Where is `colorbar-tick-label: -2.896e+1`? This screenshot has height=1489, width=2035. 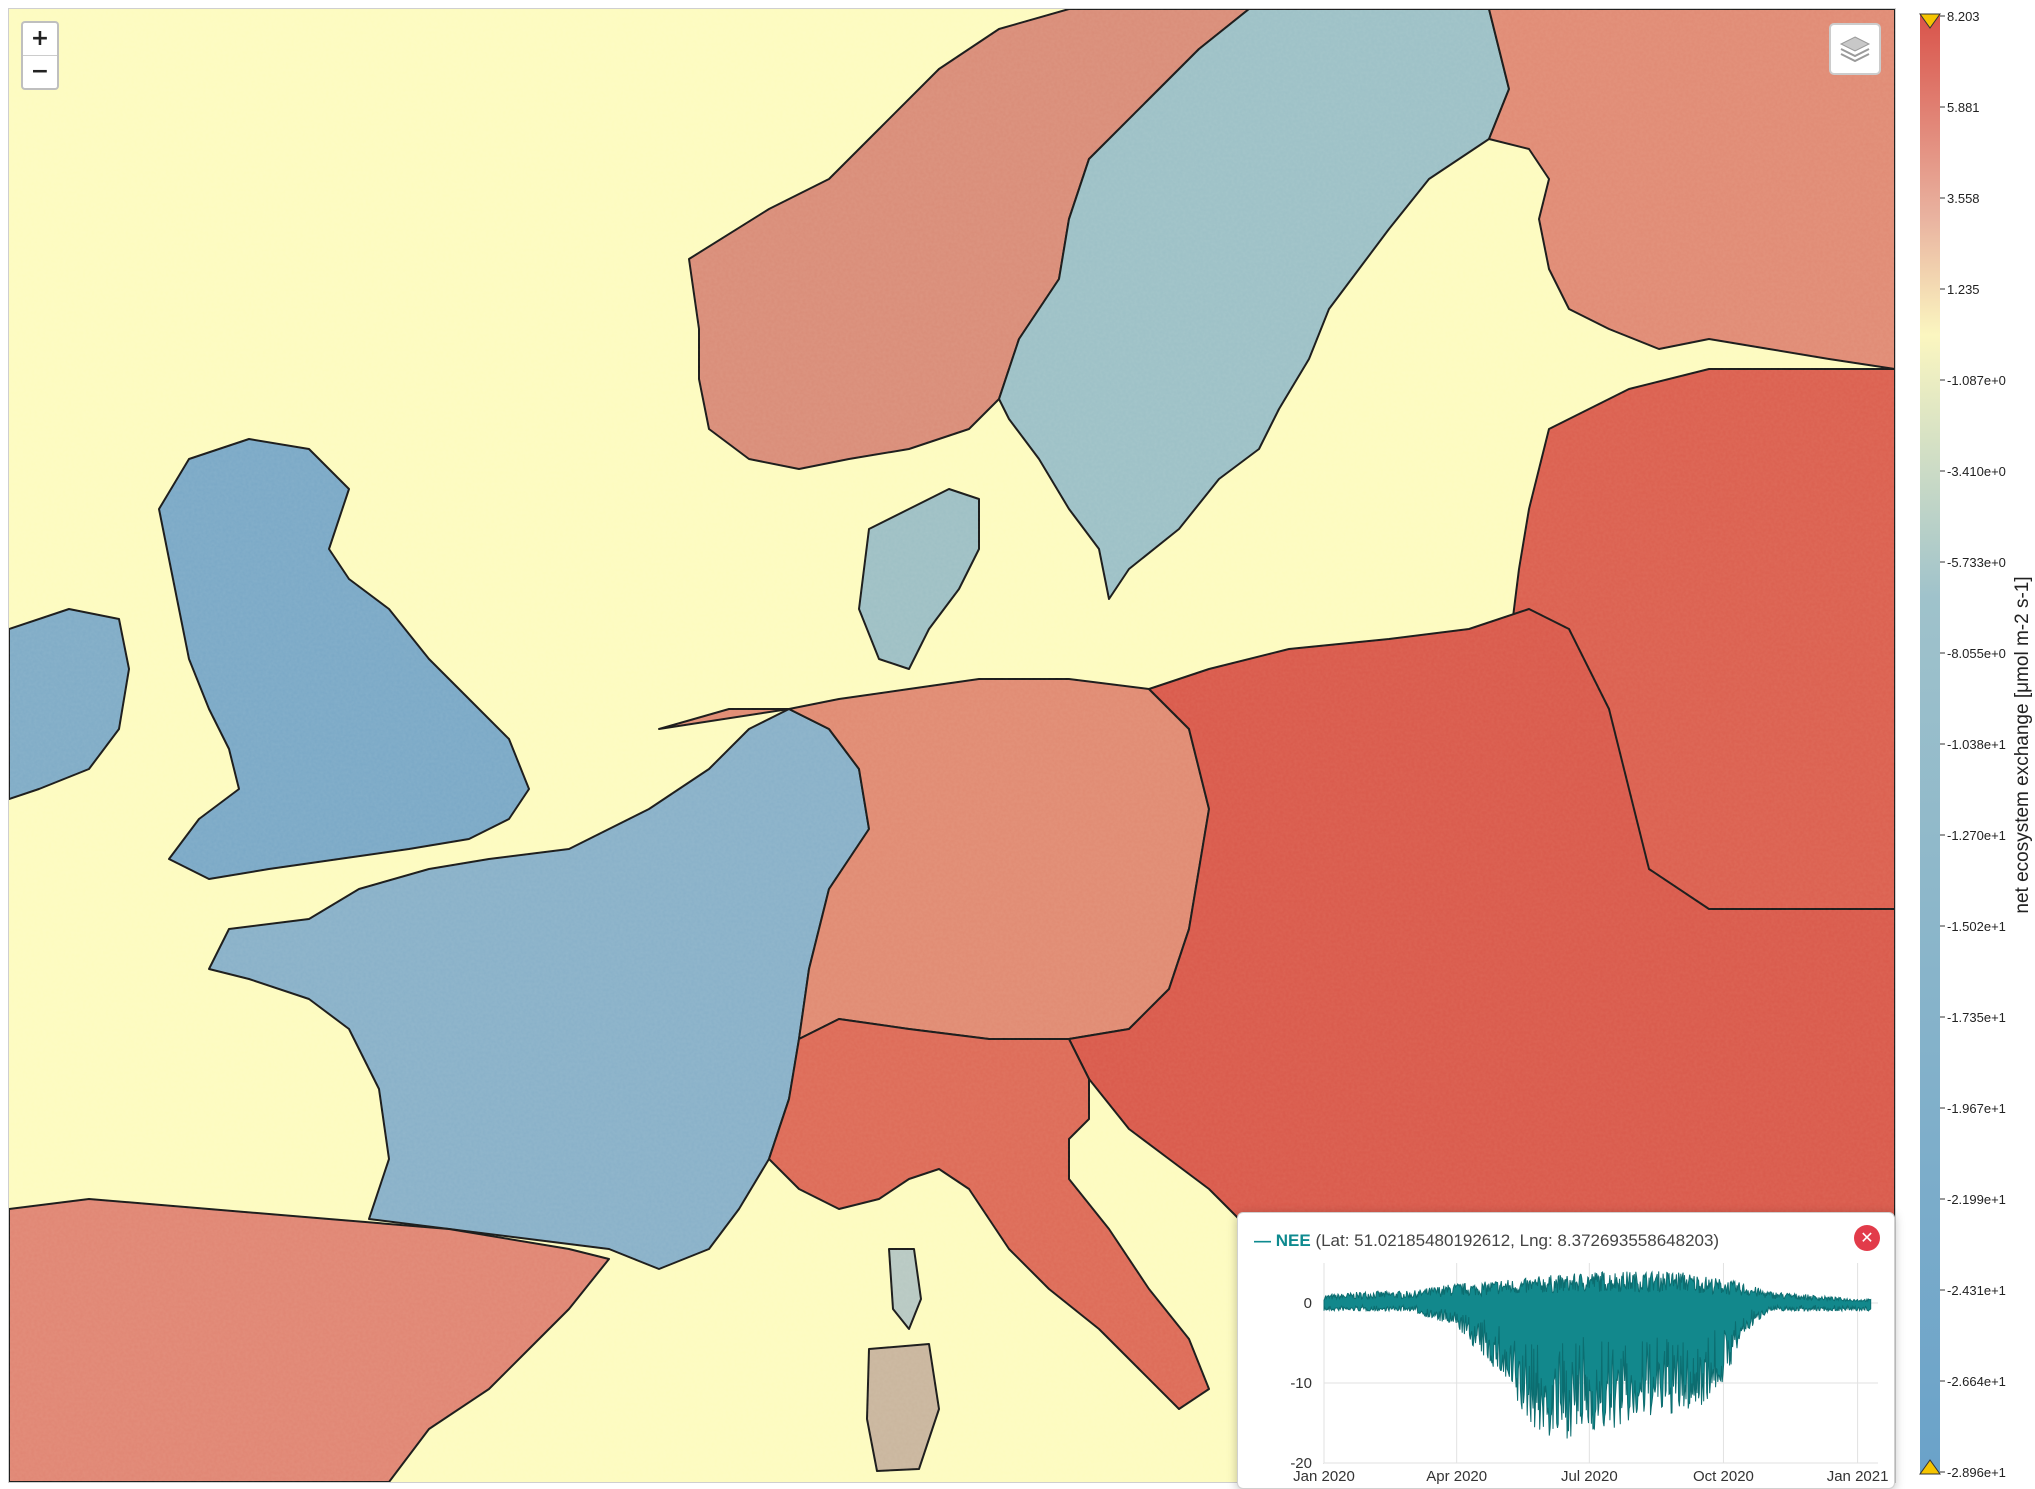 colorbar-tick-label: -2.896e+1 is located at coordinates (1976, 1472).